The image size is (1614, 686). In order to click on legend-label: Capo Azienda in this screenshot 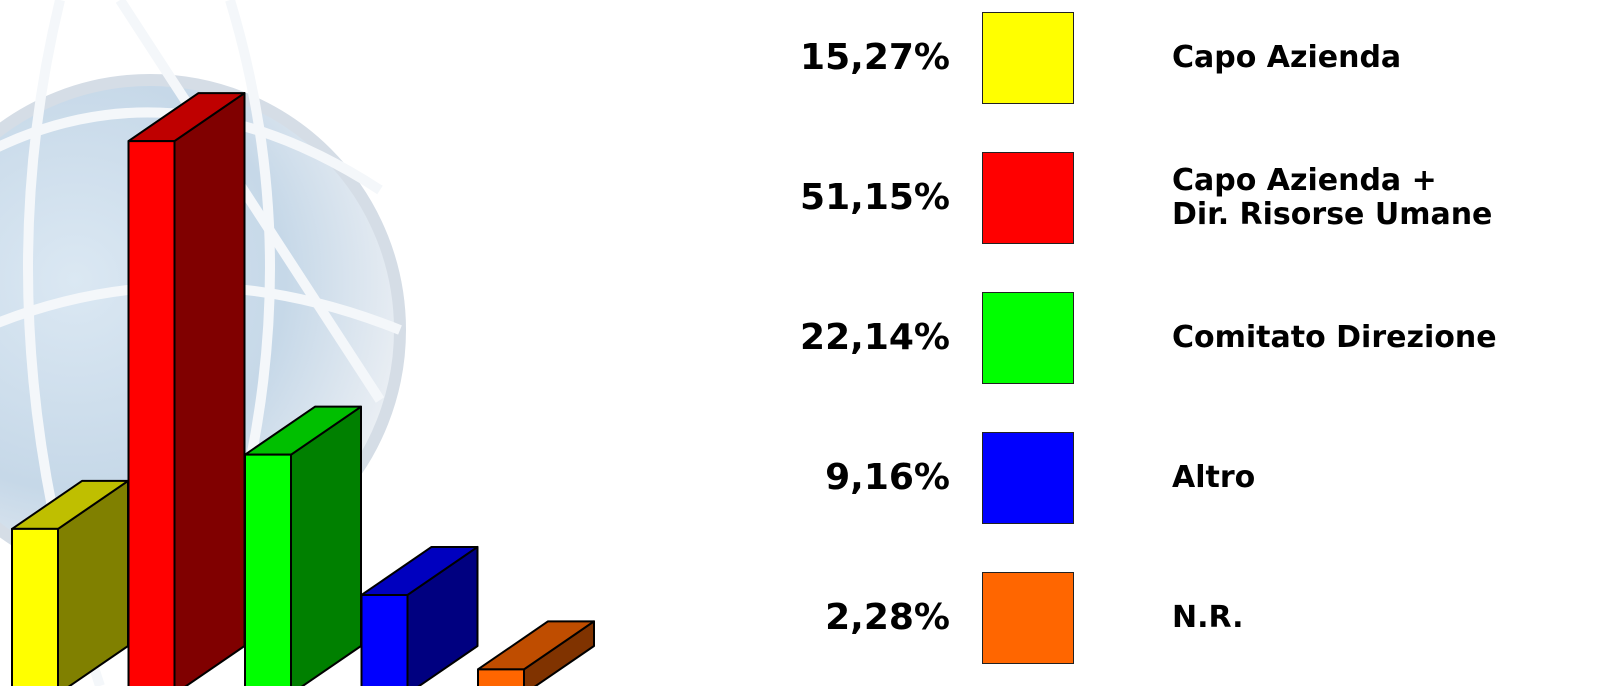, I will do `click(1287, 57)`.